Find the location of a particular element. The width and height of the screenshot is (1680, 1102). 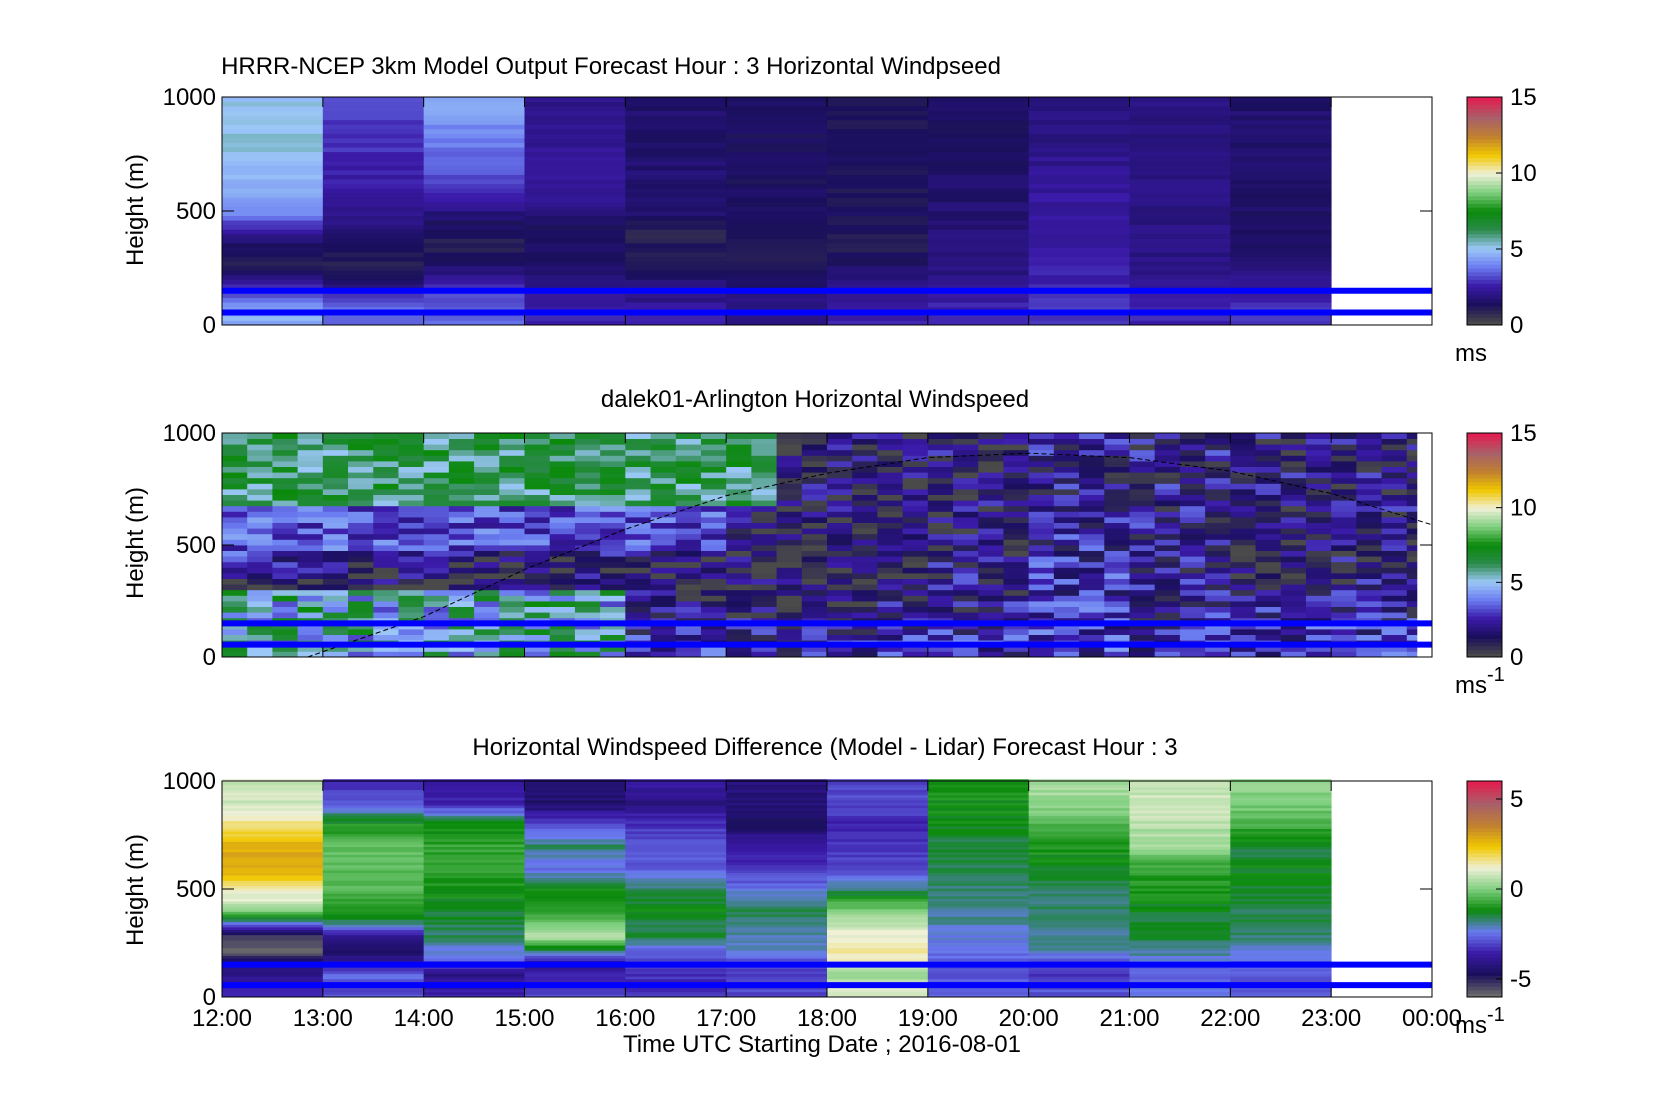

x-tick-label: 20:00 is located at coordinates (1029, 1018).